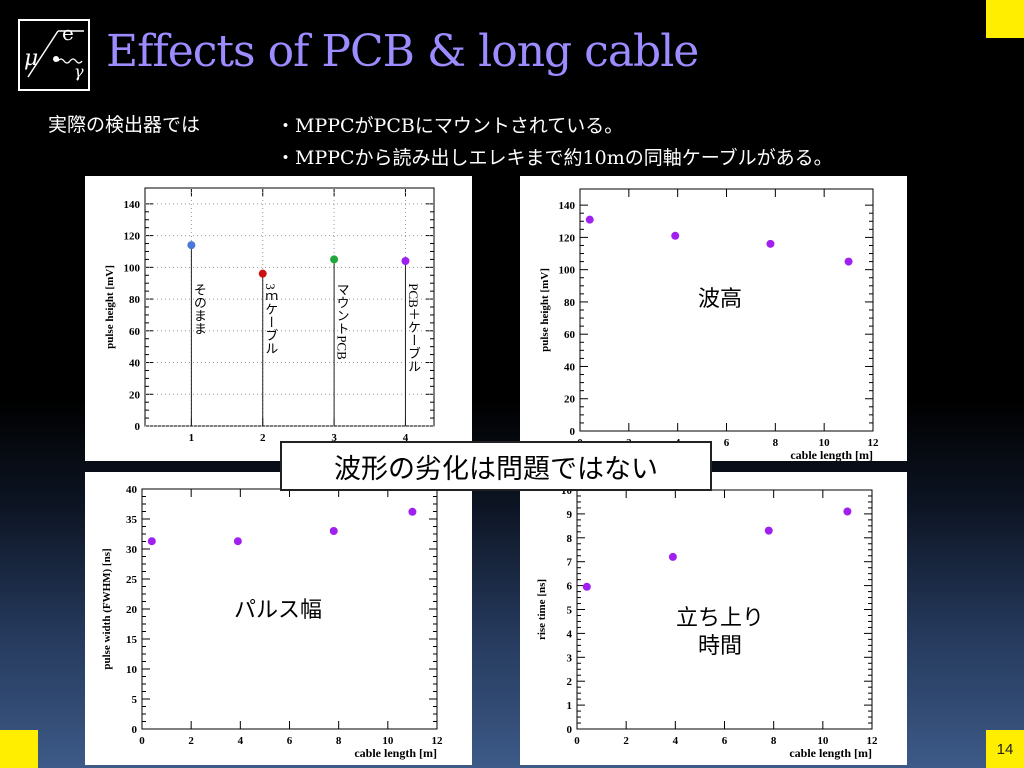 This screenshot has height=768, width=1024. I want to click on point-label: 3ｍケーブル, so click(270, 319).